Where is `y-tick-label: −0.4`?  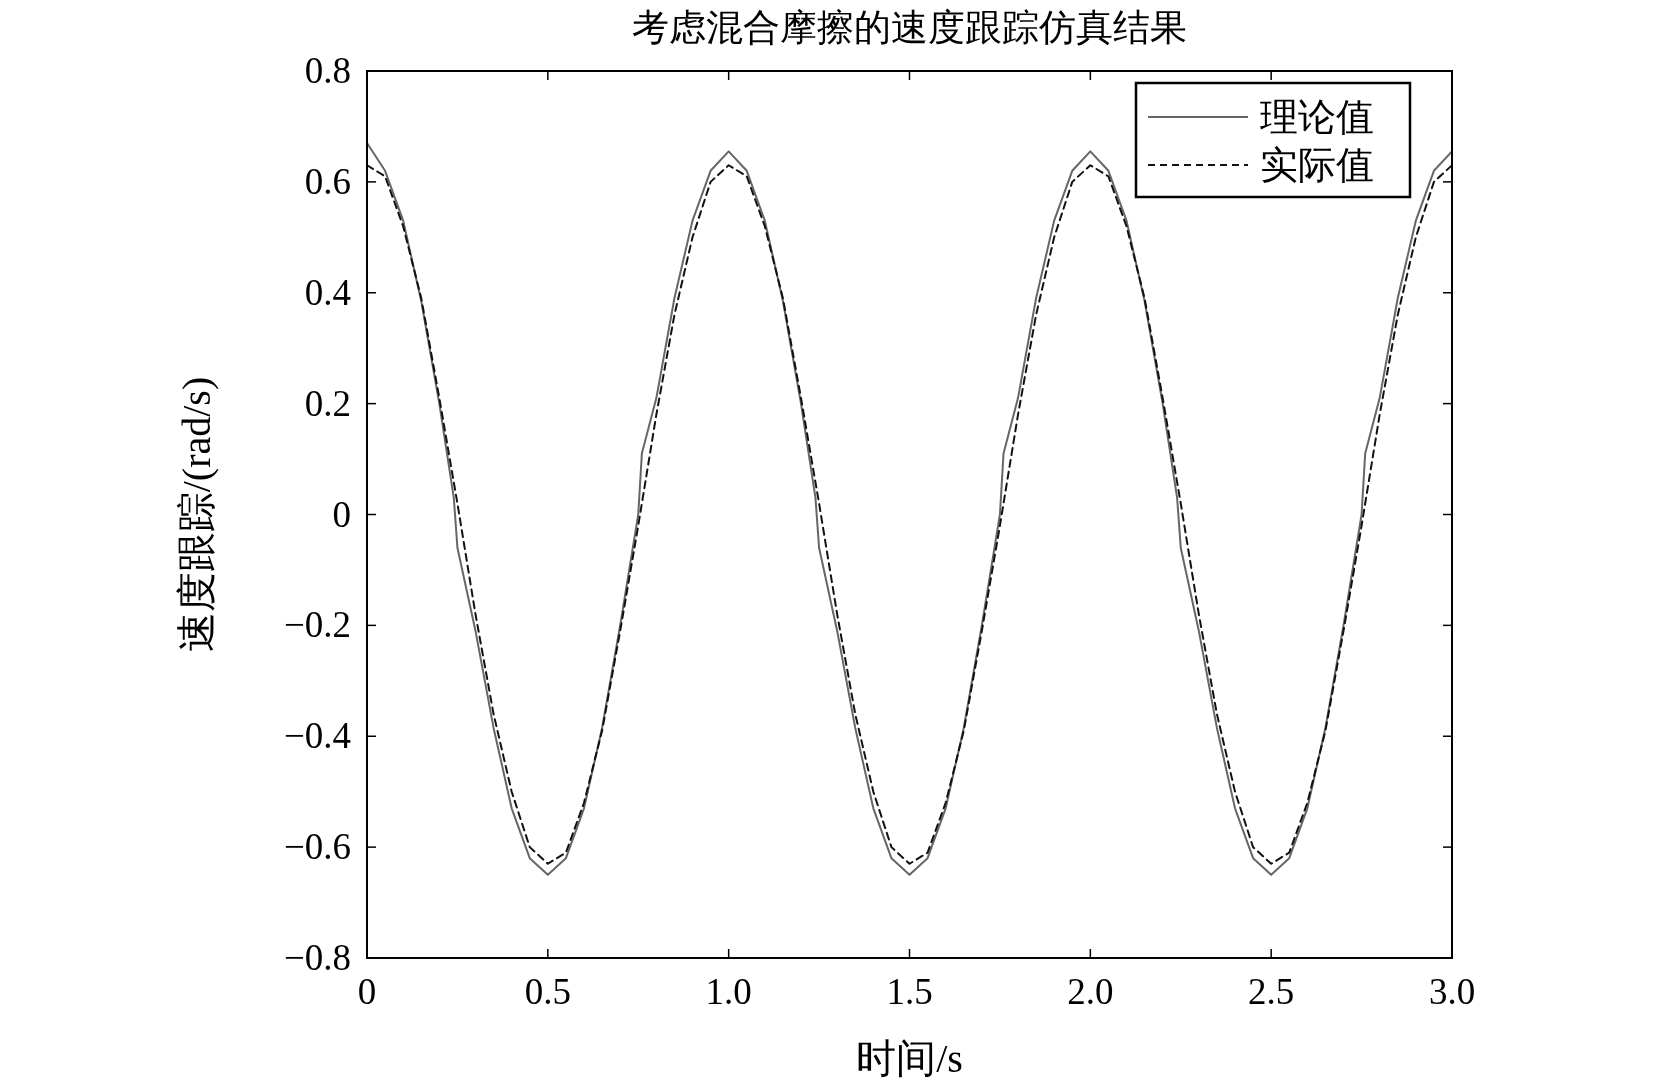 y-tick-label: −0.4 is located at coordinates (317, 736).